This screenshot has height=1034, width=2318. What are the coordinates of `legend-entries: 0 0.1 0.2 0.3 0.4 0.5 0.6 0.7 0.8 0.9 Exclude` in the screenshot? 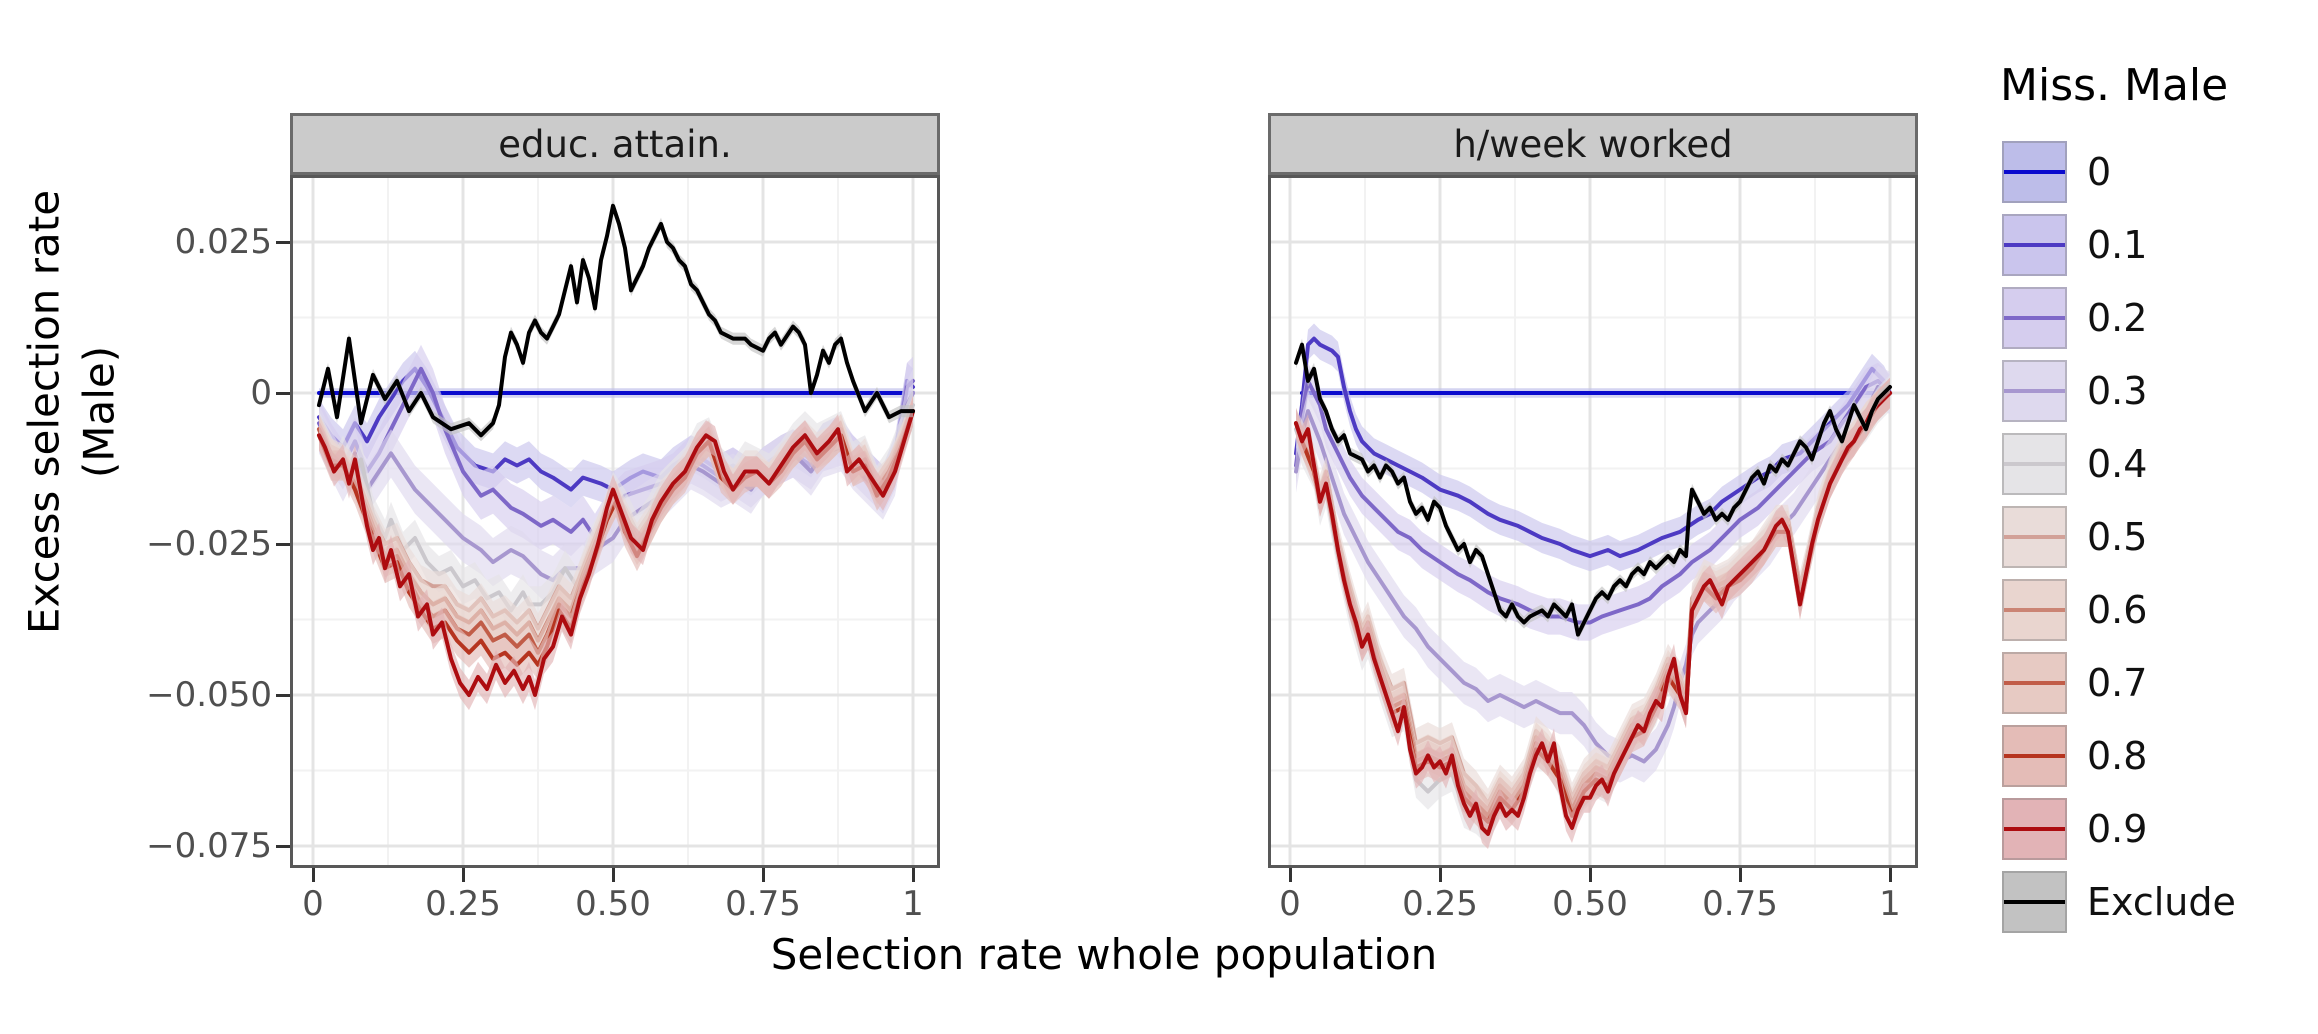 It's located at (2119, 537).